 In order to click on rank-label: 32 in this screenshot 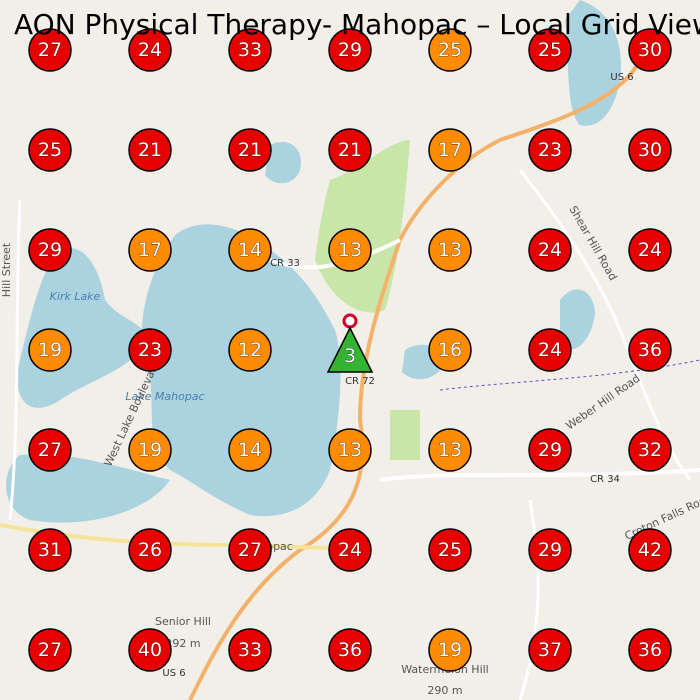, I will do `click(650, 450)`.